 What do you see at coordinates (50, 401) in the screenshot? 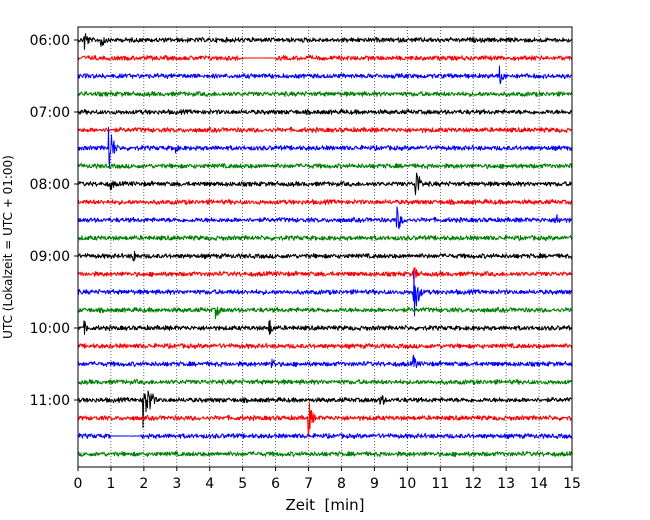
I see `y-tick-label: 11:00` at bounding box center [50, 401].